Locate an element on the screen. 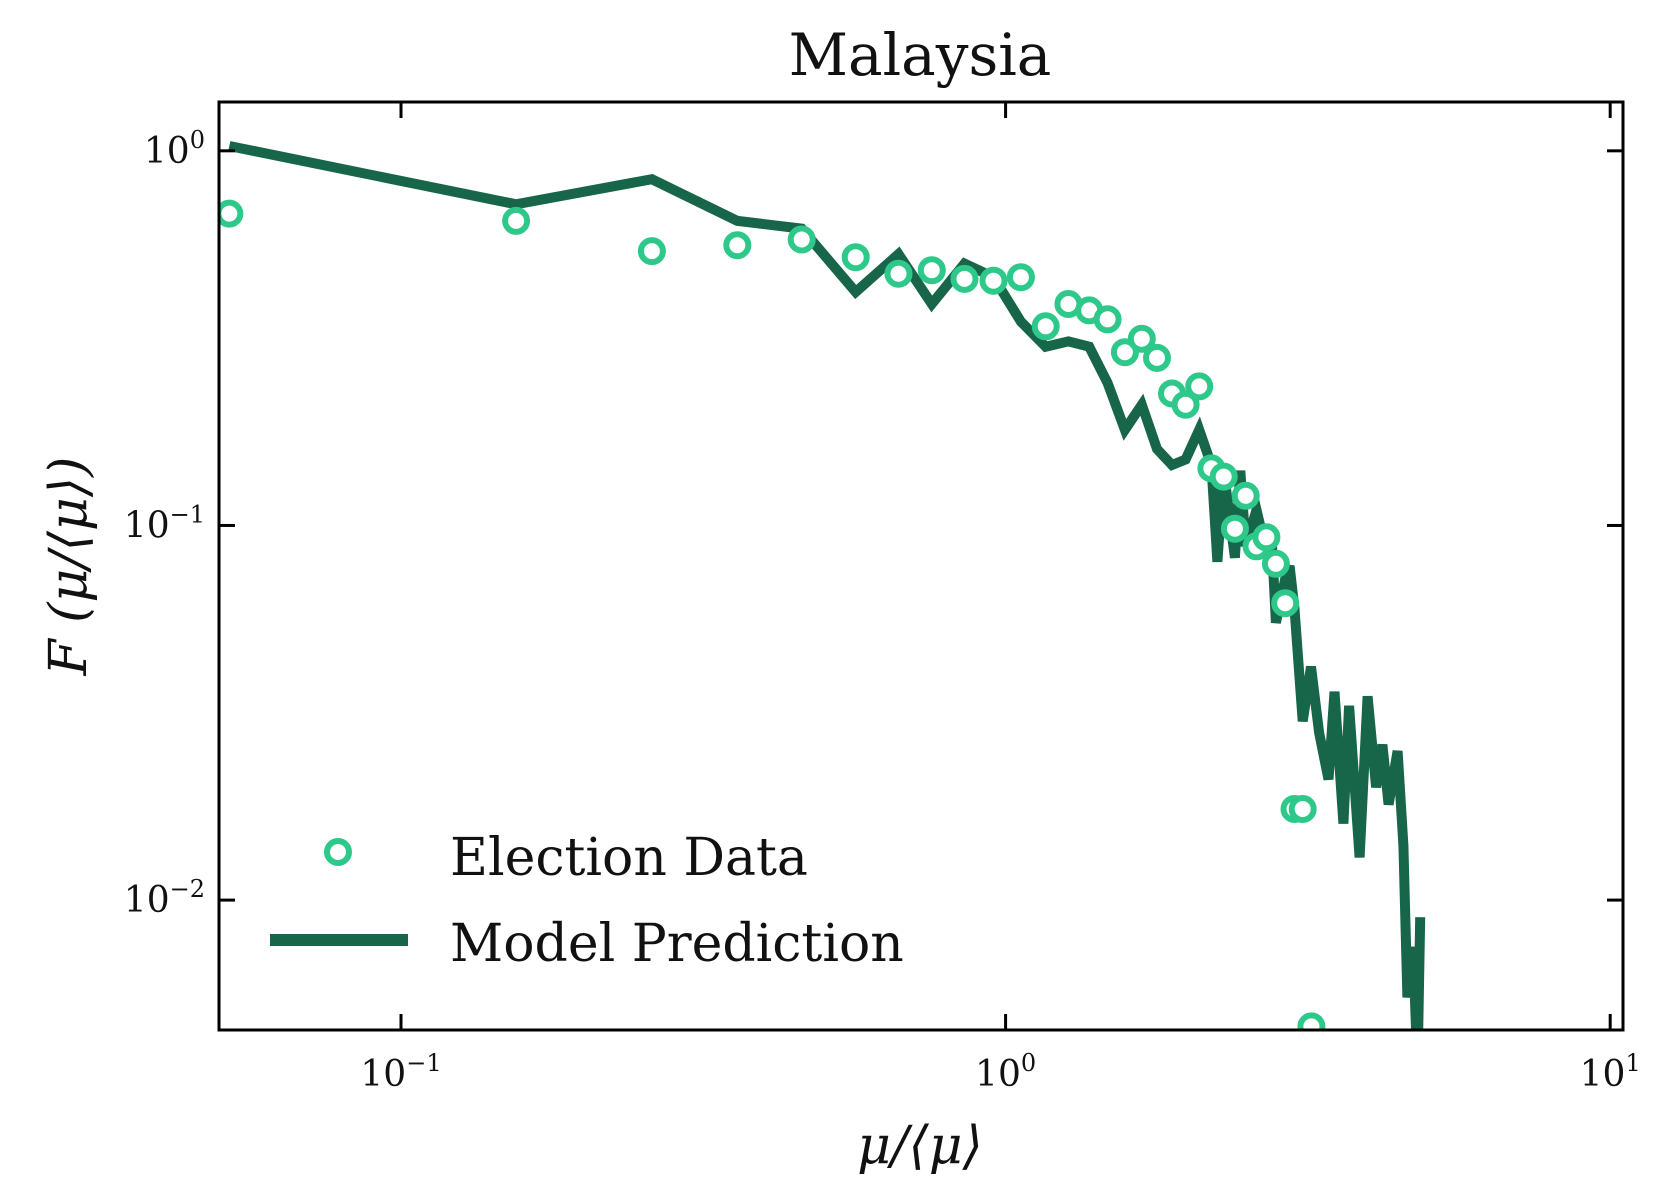  legend: Election Data Model Prediction is located at coordinates (587, 901).